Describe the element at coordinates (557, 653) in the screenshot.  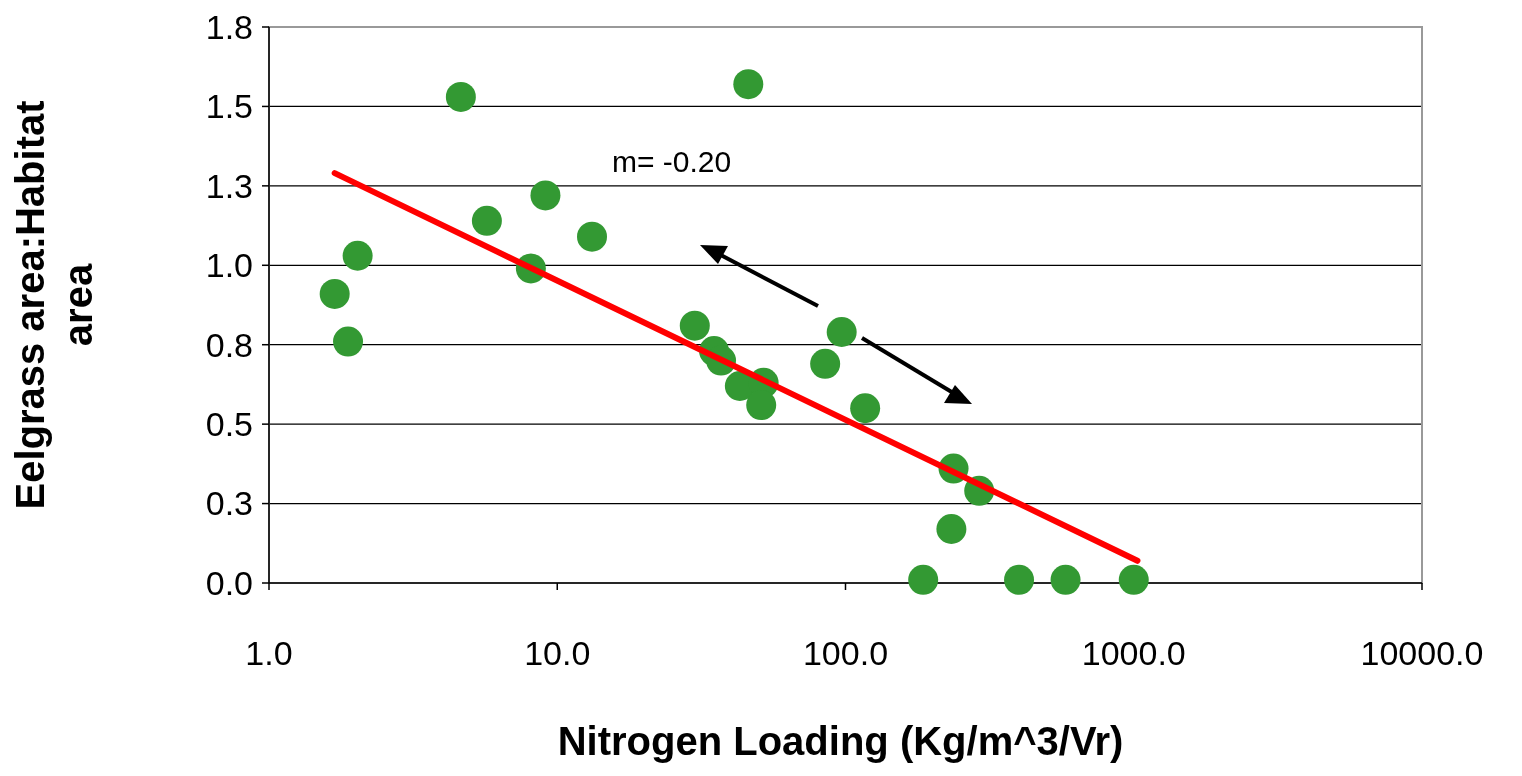
I see `x-tick-label: 10.0` at that location.